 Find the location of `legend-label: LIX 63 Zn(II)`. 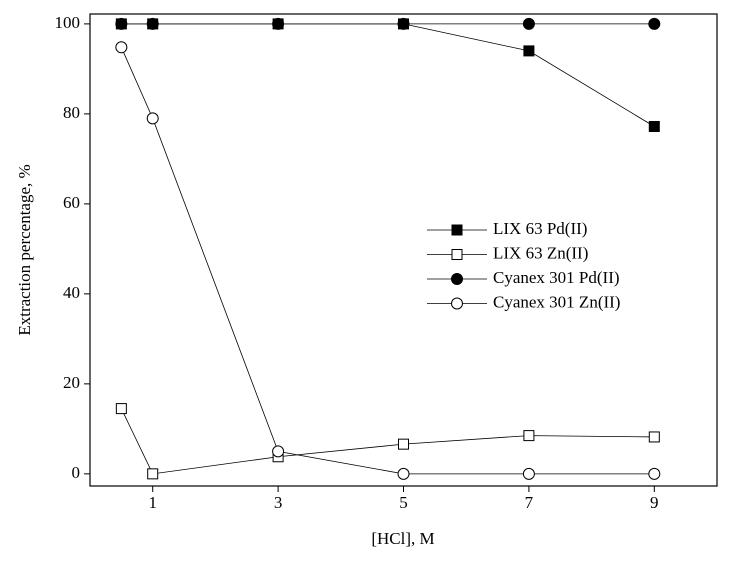

legend-label: LIX 63 Zn(II) is located at coordinates (540, 252).